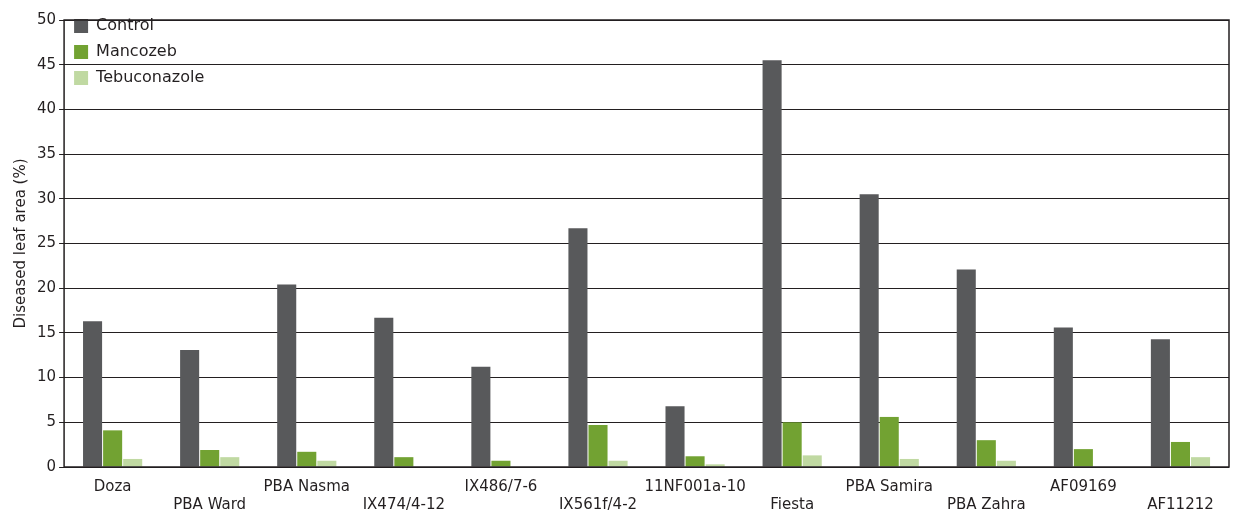 The image size is (1241, 525). I want to click on x-tick-label: Fiesta, so click(792, 503).